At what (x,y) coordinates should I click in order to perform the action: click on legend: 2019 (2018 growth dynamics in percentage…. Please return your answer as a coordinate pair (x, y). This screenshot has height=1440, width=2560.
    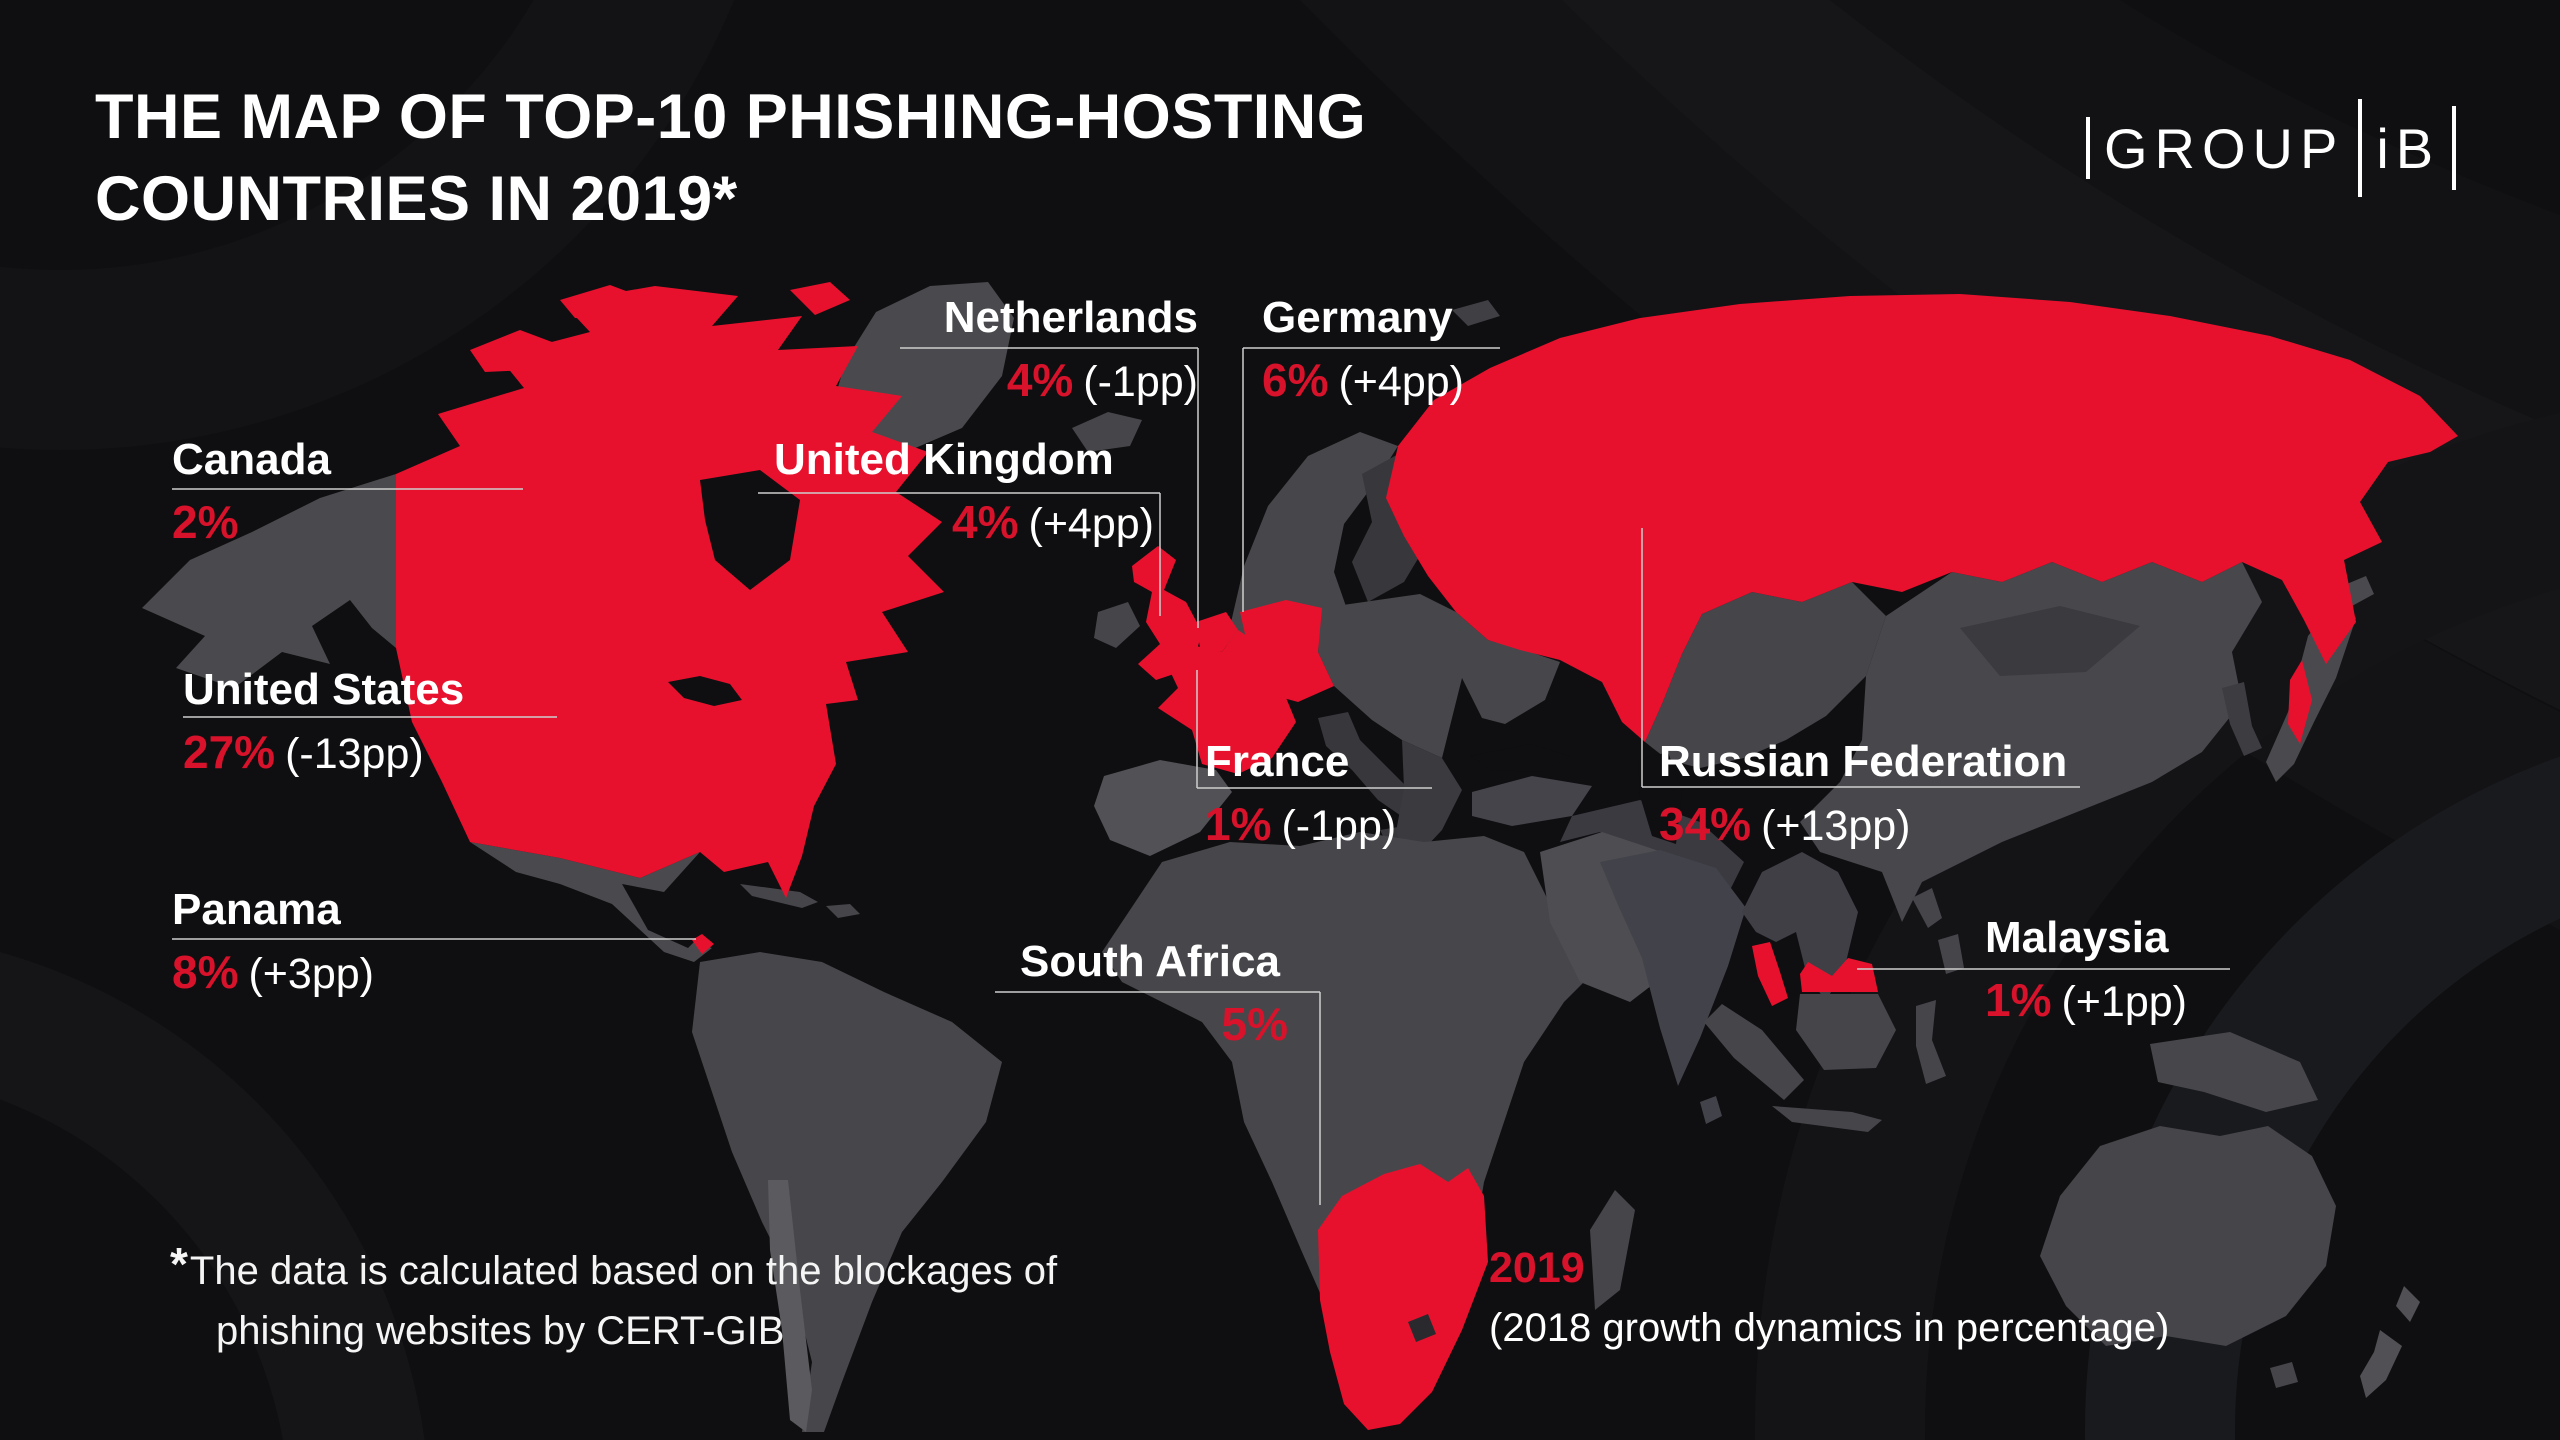
    Looking at the image, I should click on (1829, 1298).